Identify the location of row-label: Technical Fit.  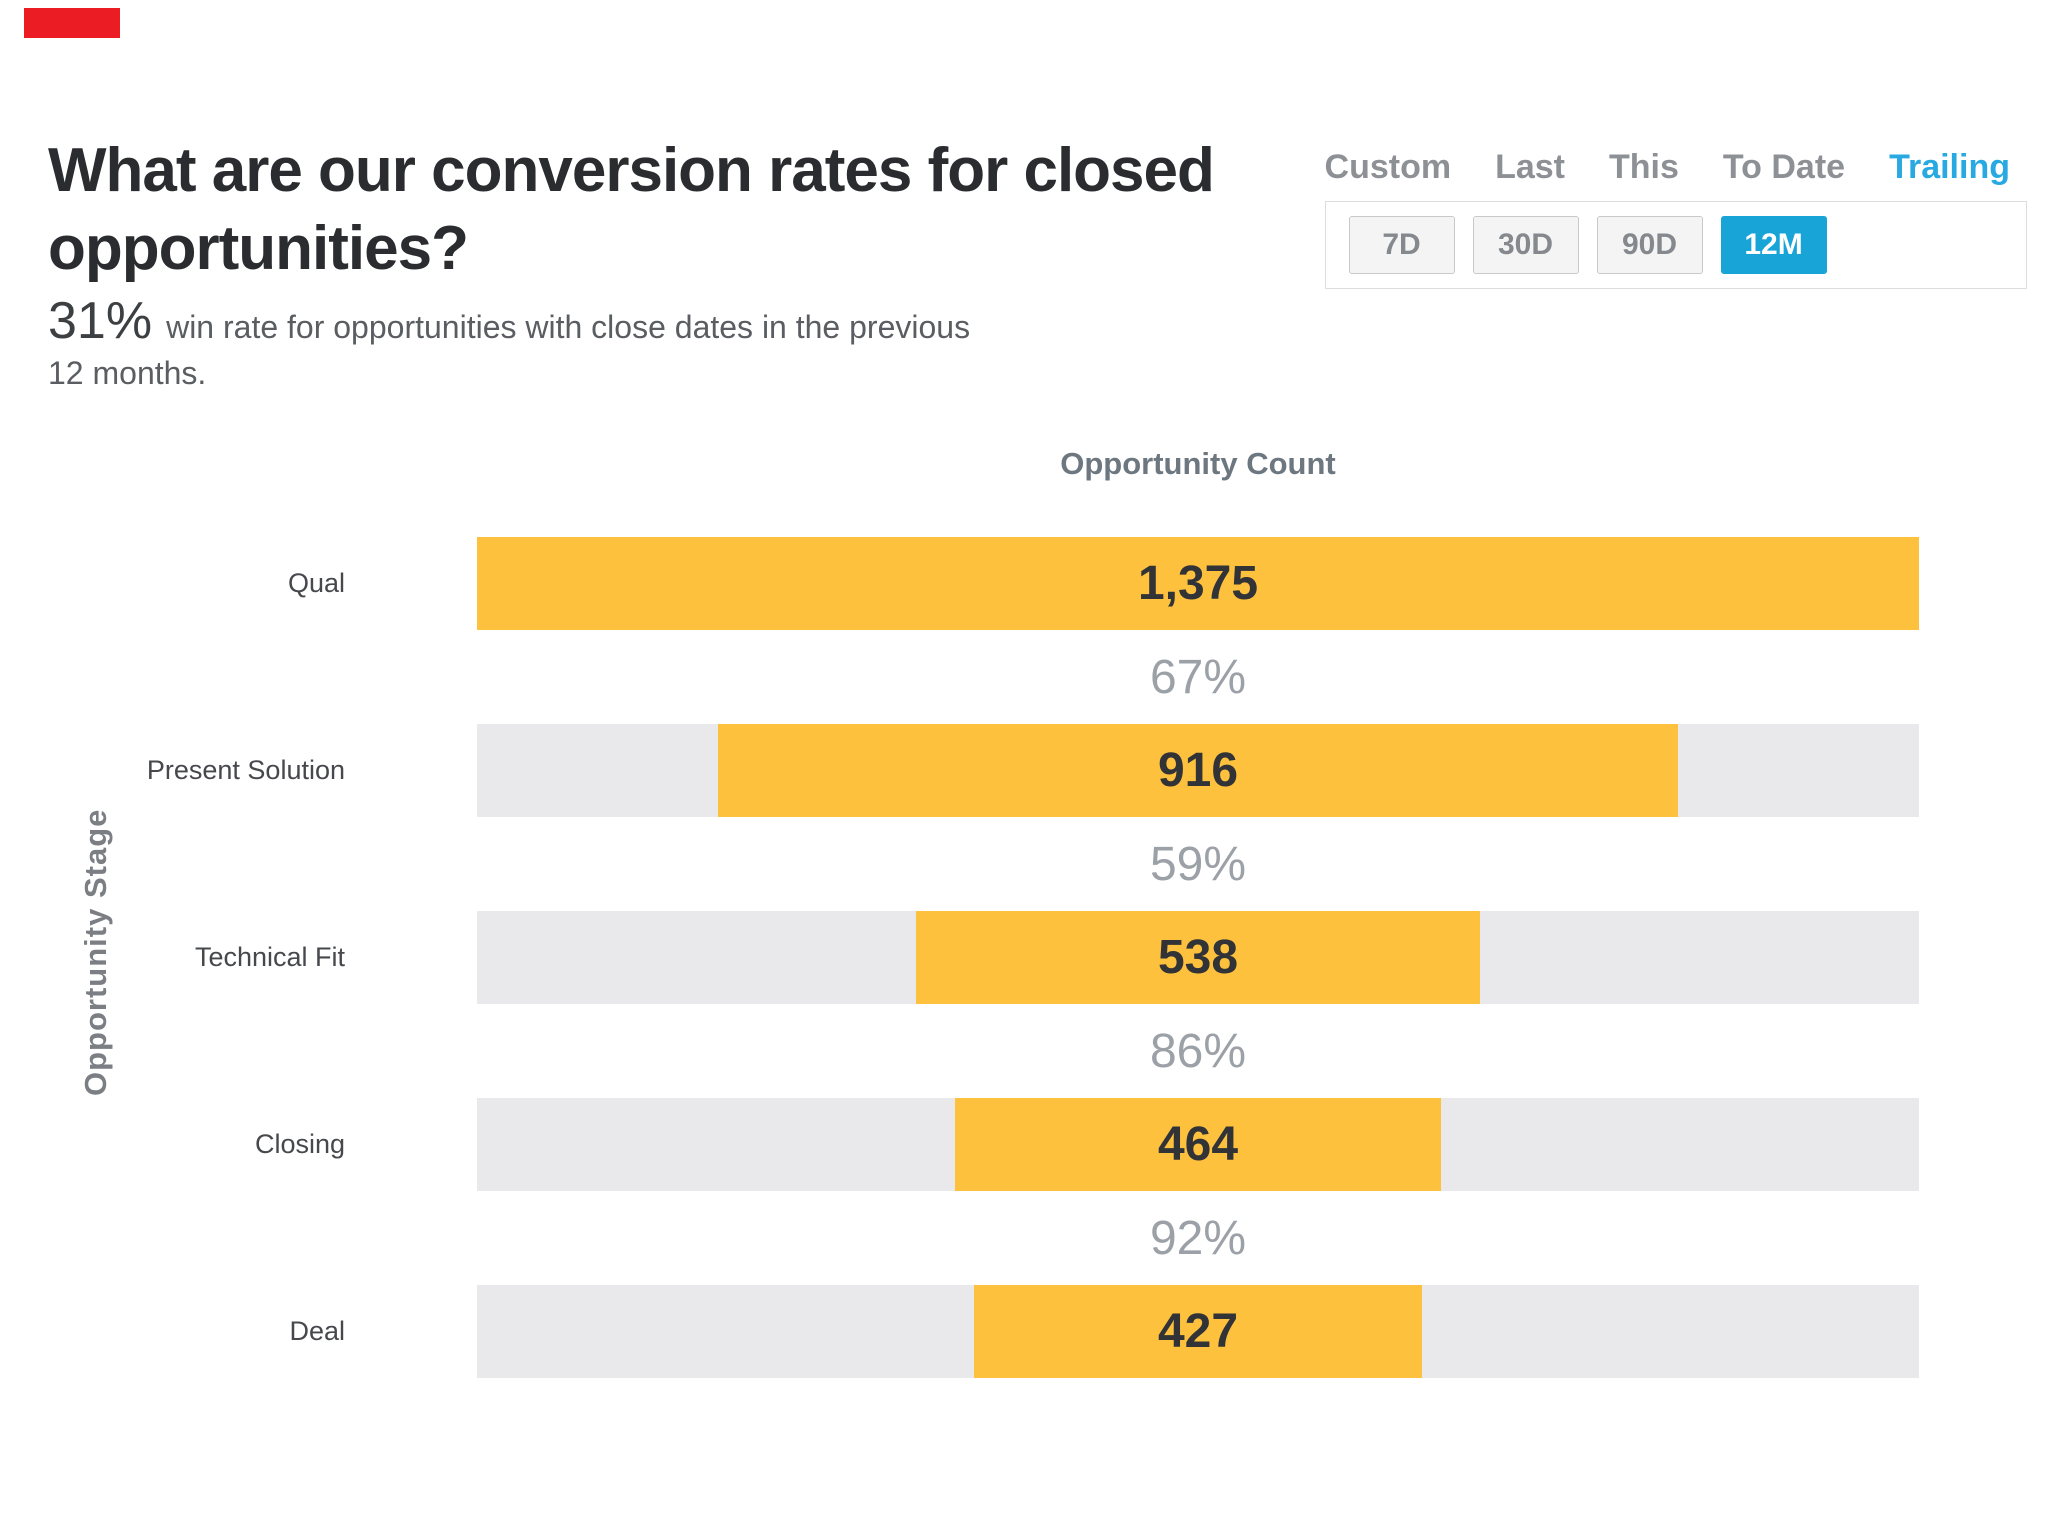
(269, 957).